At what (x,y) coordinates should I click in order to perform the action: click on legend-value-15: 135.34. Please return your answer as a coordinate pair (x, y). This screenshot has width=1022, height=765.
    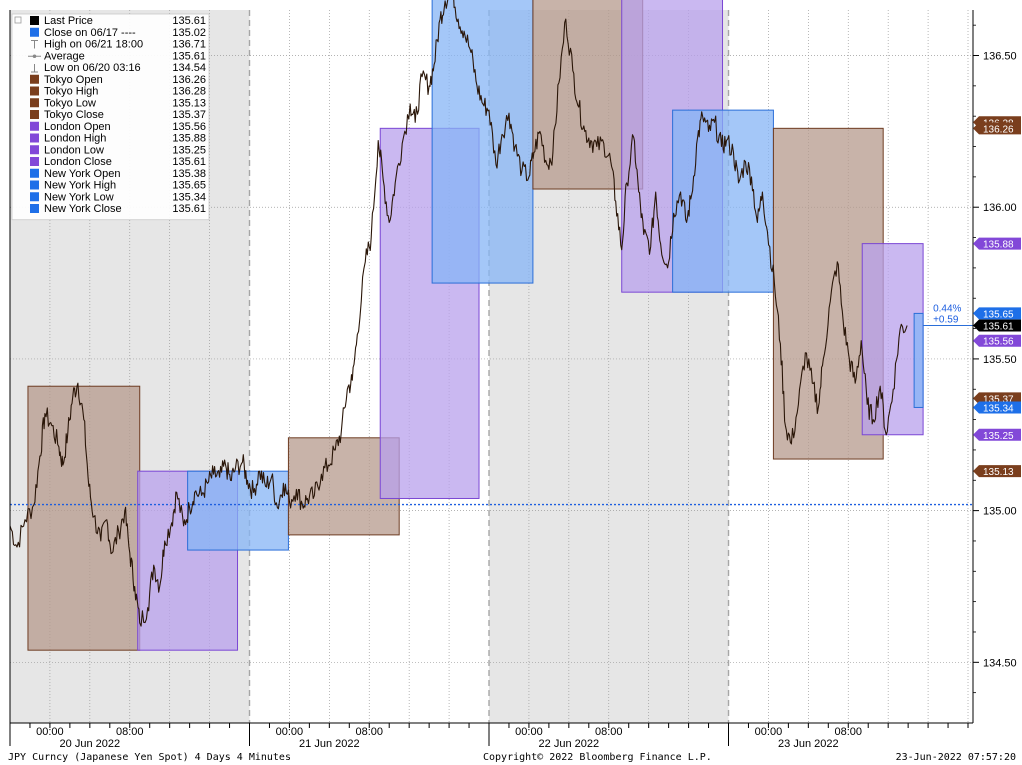
    Looking at the image, I should click on (189, 197).